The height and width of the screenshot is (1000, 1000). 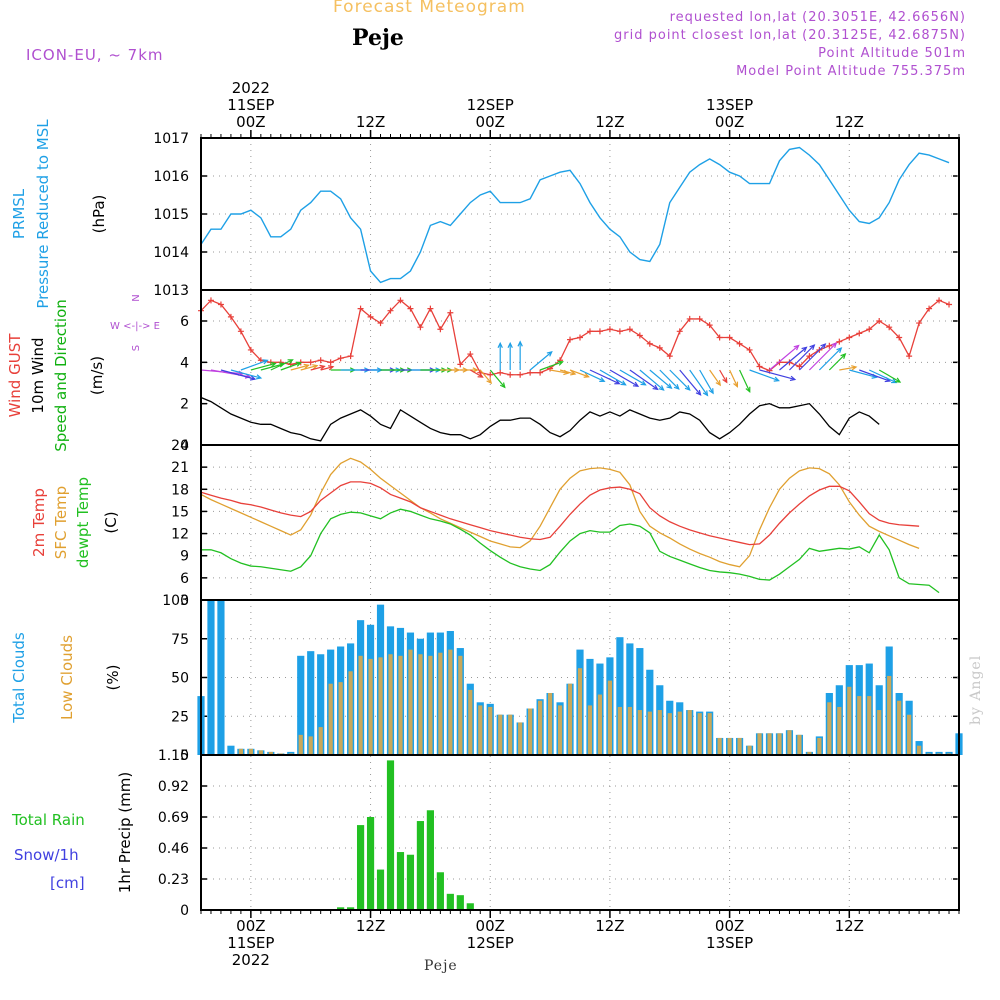 What do you see at coordinates (540, 419) in the screenshot?
I see `wind-speed-line` at bounding box center [540, 419].